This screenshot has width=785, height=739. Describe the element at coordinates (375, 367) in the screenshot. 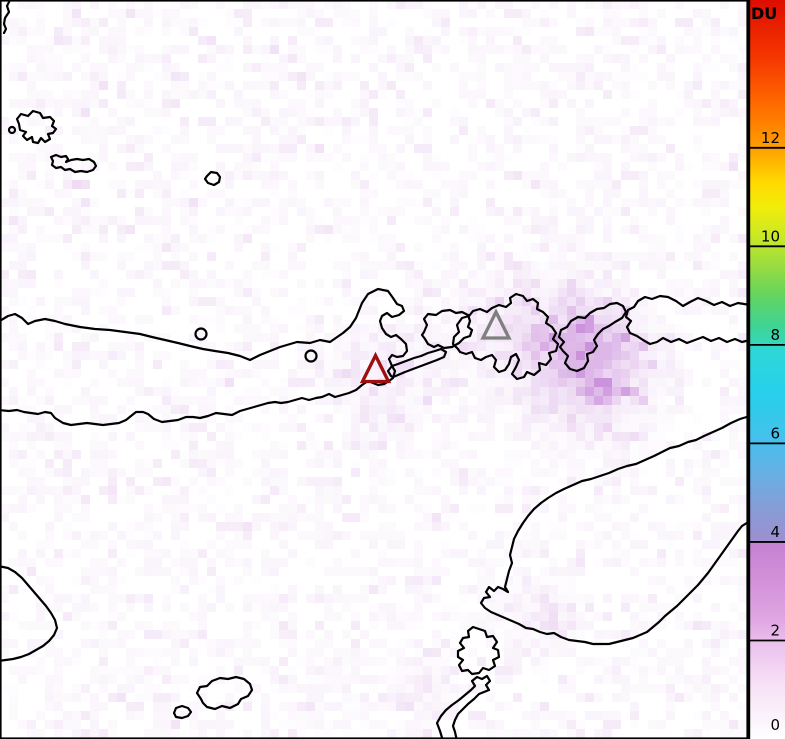

I see `red-triangle-volcano-marker` at that location.